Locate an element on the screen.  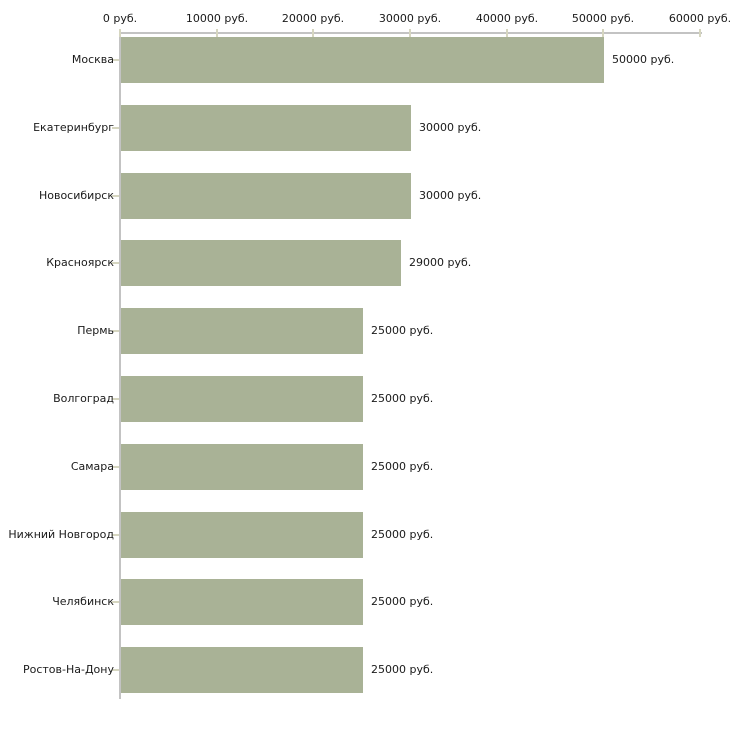
category-label: Самара is located at coordinates (92, 466).